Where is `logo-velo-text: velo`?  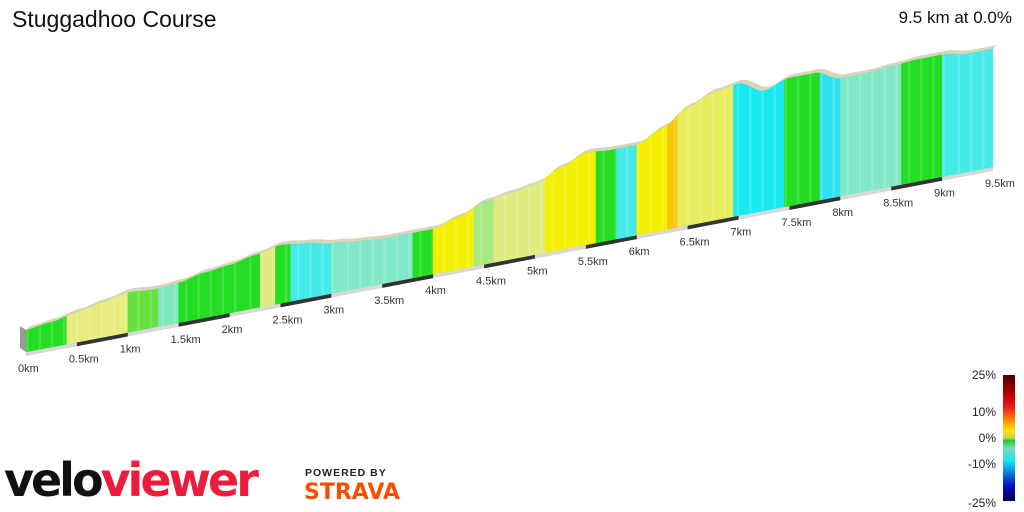
logo-velo-text: velo is located at coordinates (54, 480).